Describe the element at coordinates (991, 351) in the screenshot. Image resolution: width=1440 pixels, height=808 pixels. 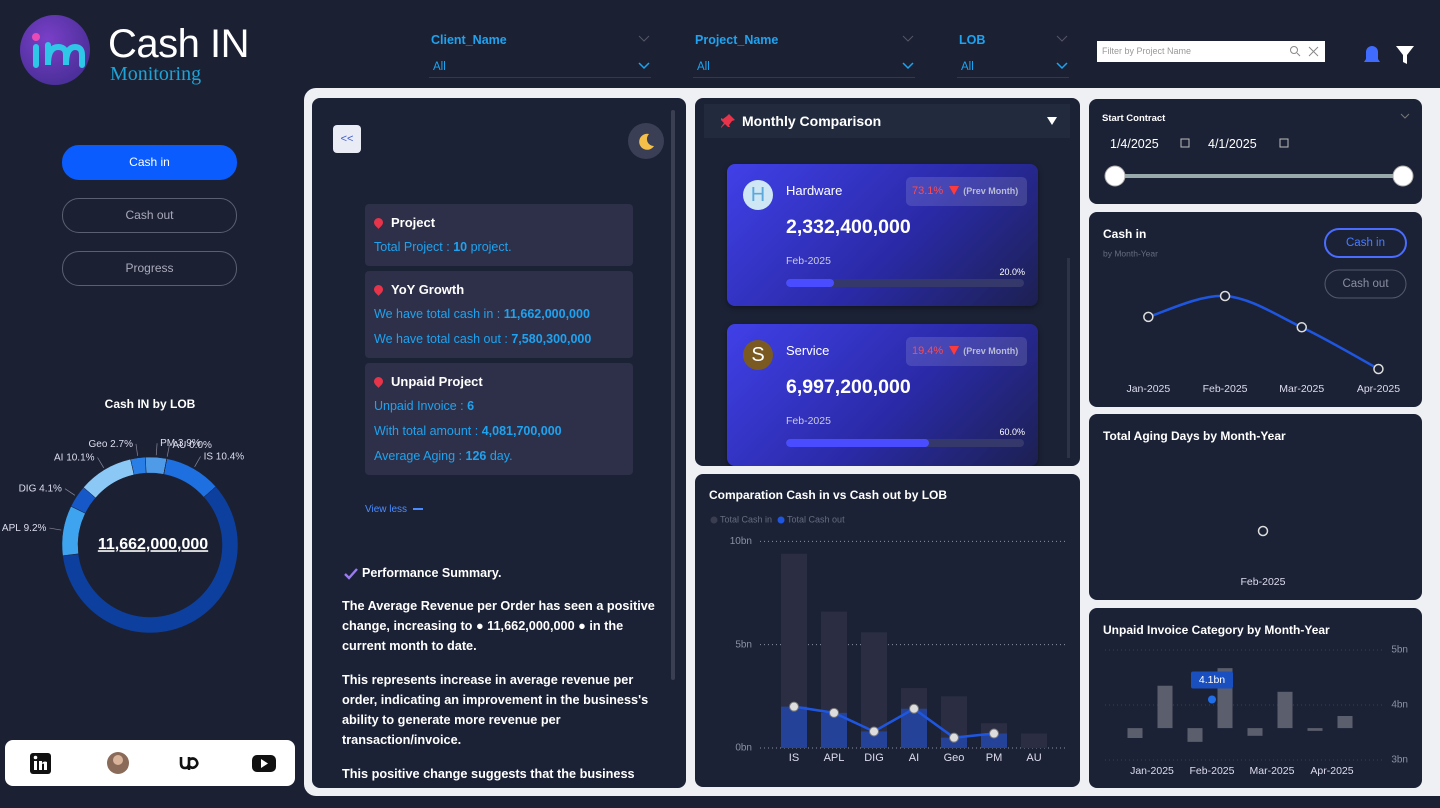
I see `change-label: (Prev Month)` at that location.